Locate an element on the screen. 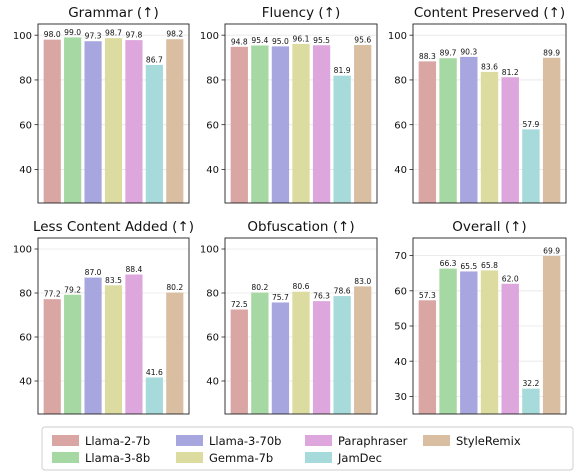 The image size is (575, 472). data-label: 66.3 is located at coordinates (448, 263).